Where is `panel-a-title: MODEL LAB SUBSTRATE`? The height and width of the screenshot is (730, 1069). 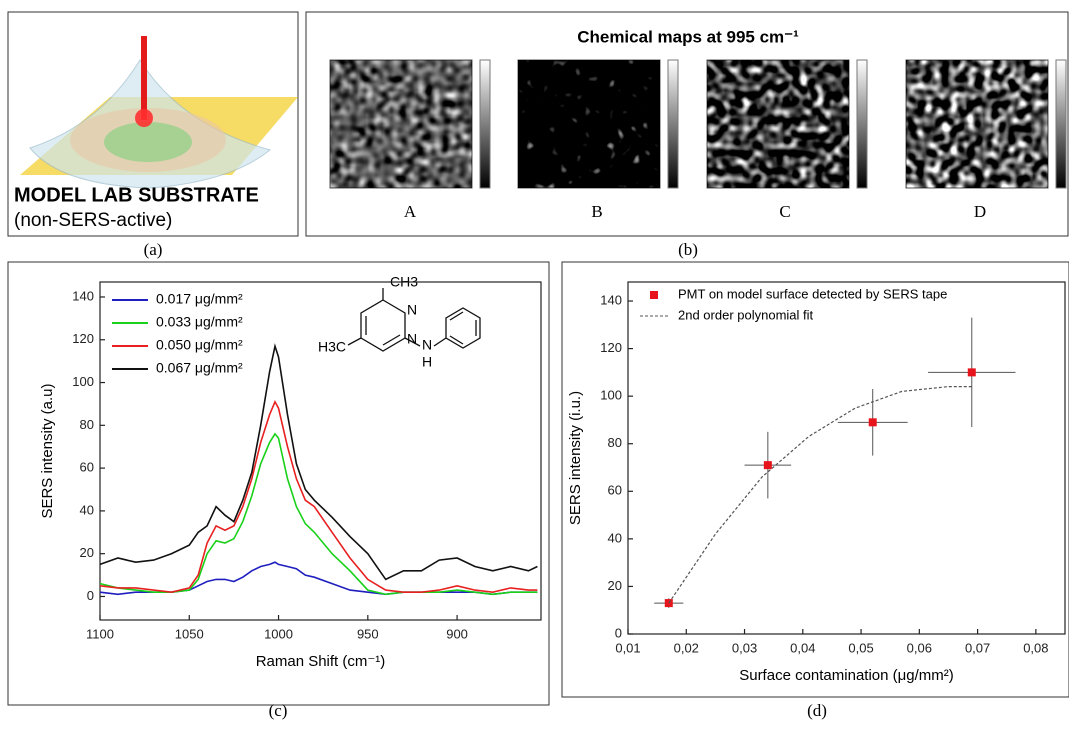 panel-a-title: MODEL LAB SUBSTRATE is located at coordinates (136, 195).